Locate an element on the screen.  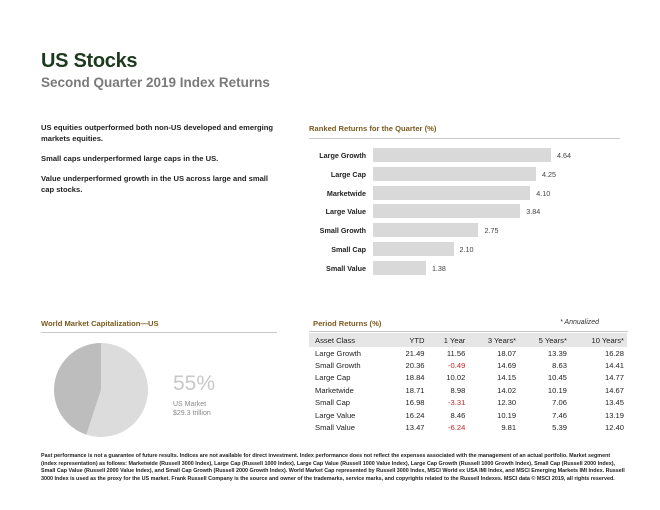
page-subtitle: Second Quarter 2019 Index Returns is located at coordinates (155, 82).